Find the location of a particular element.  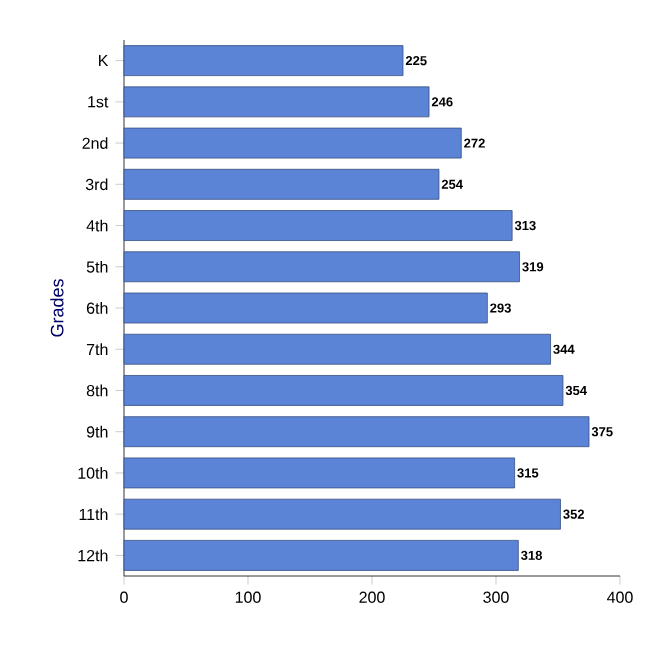

y-tick-label: 1st is located at coordinates (98, 102).